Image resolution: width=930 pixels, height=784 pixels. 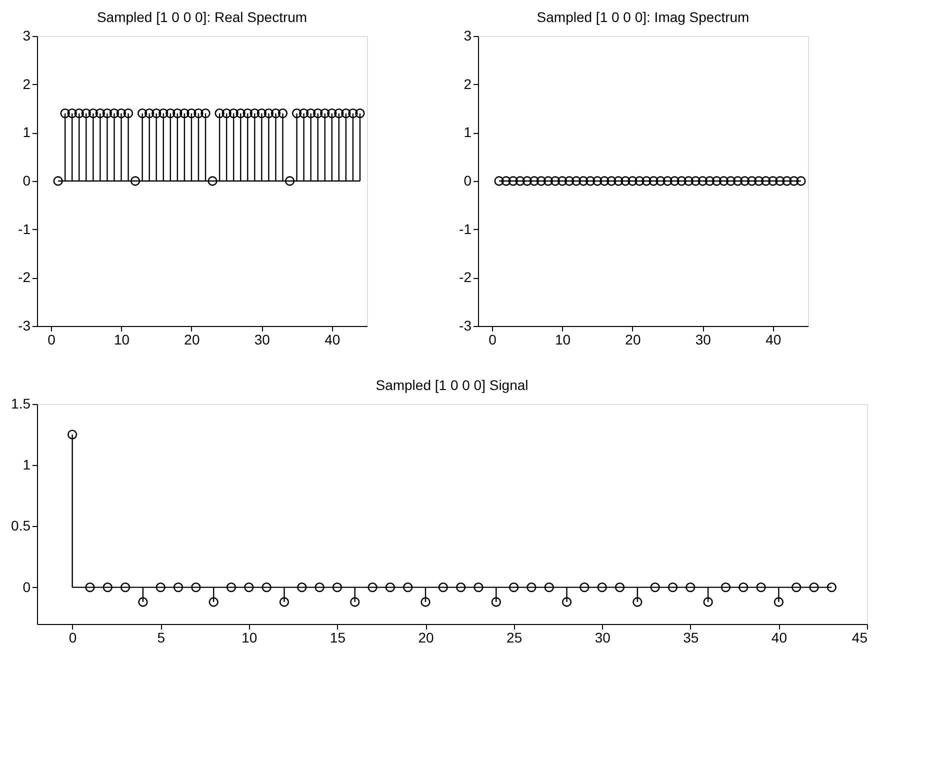 What do you see at coordinates (21, 526) in the screenshot?
I see `y-tick-label: 0.5` at bounding box center [21, 526].